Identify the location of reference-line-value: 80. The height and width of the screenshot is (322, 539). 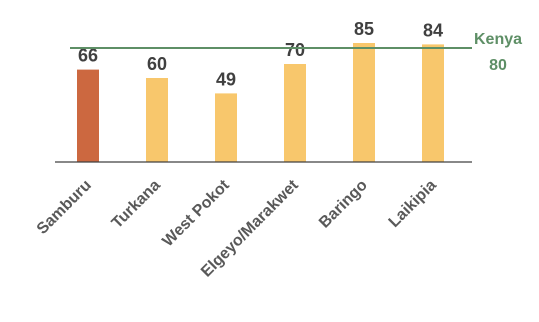
(498, 65).